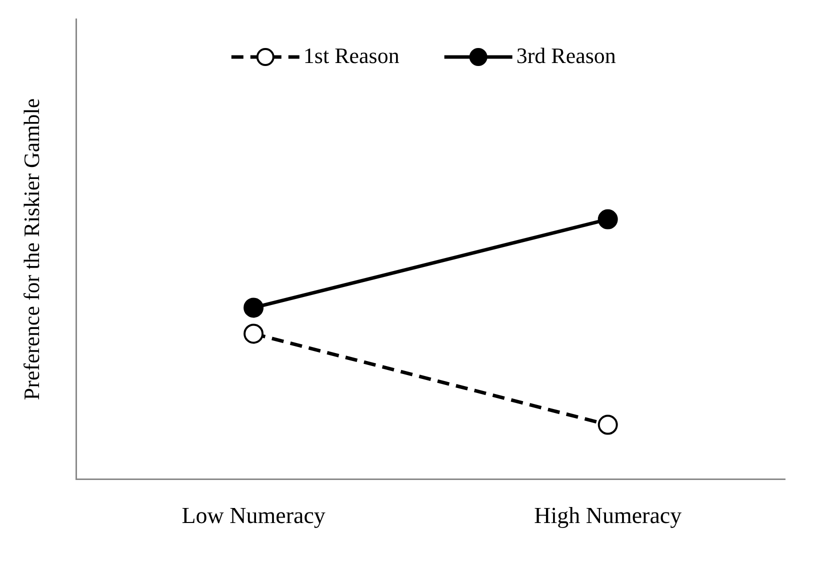  I want to click on x-tick-label: High Numeracy, so click(608, 515).